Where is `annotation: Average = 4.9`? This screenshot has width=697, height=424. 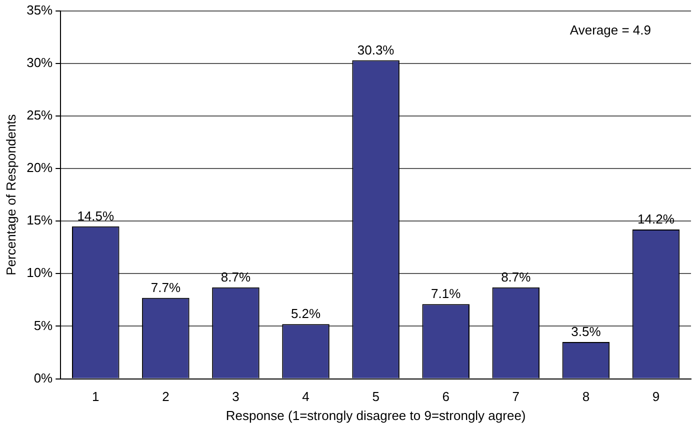 annotation: Average = 4.9 is located at coordinates (610, 30).